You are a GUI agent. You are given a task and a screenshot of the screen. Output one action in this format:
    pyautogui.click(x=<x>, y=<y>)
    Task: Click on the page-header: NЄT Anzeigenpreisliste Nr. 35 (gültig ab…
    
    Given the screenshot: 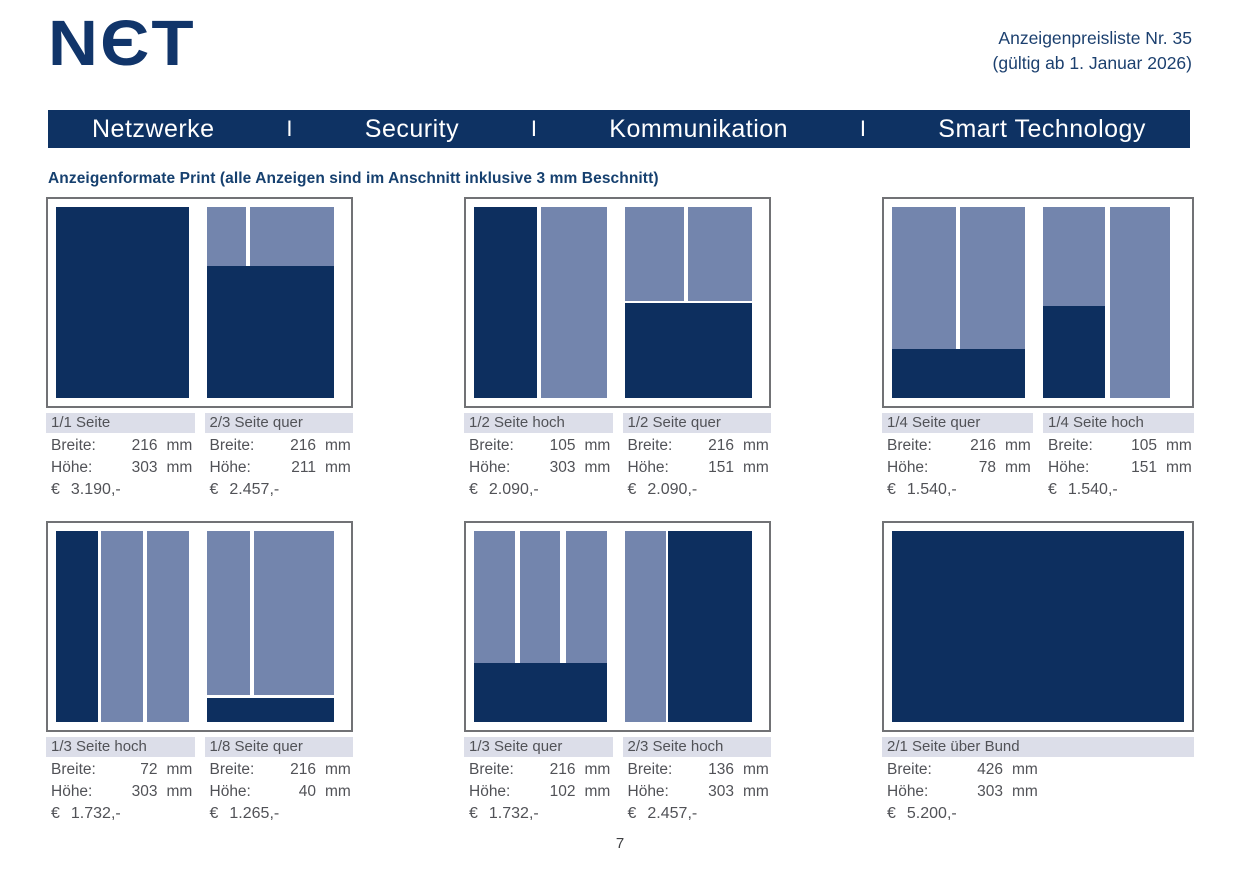 What is the action you would take?
    pyautogui.click(x=620, y=48)
    